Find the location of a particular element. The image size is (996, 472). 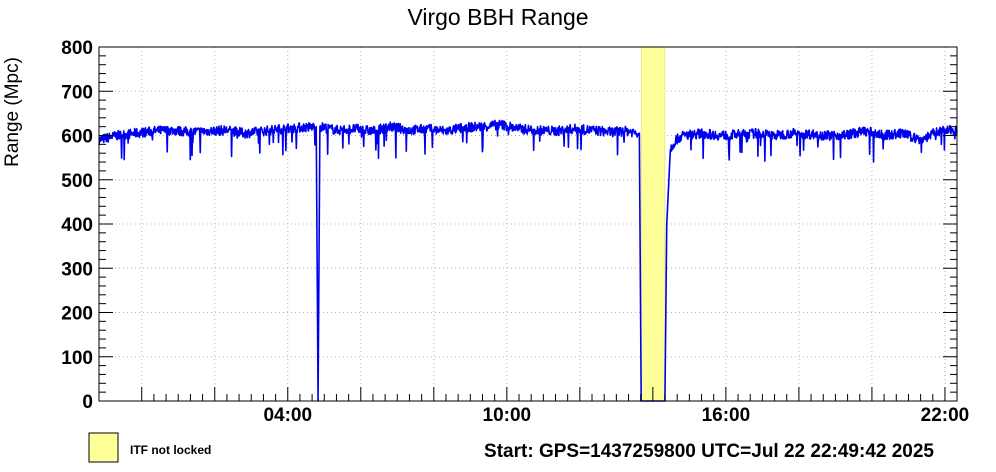

y-tick-label: 300 is located at coordinates (77, 269).